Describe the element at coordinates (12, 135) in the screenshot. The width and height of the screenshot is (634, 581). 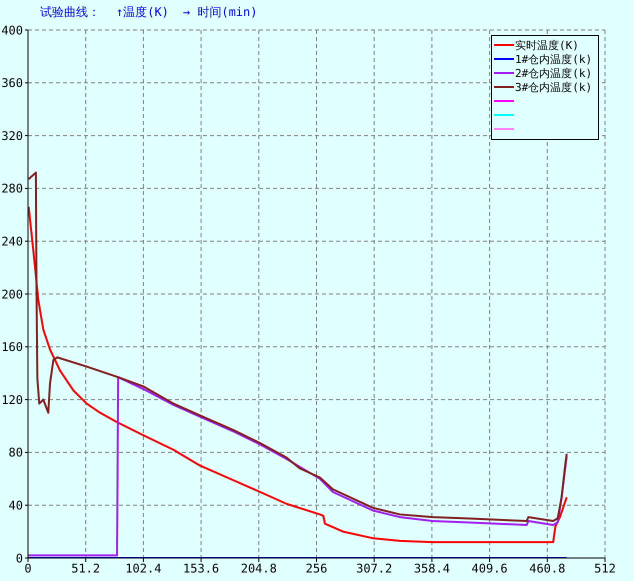
I see `y-tick-label: 320` at that location.